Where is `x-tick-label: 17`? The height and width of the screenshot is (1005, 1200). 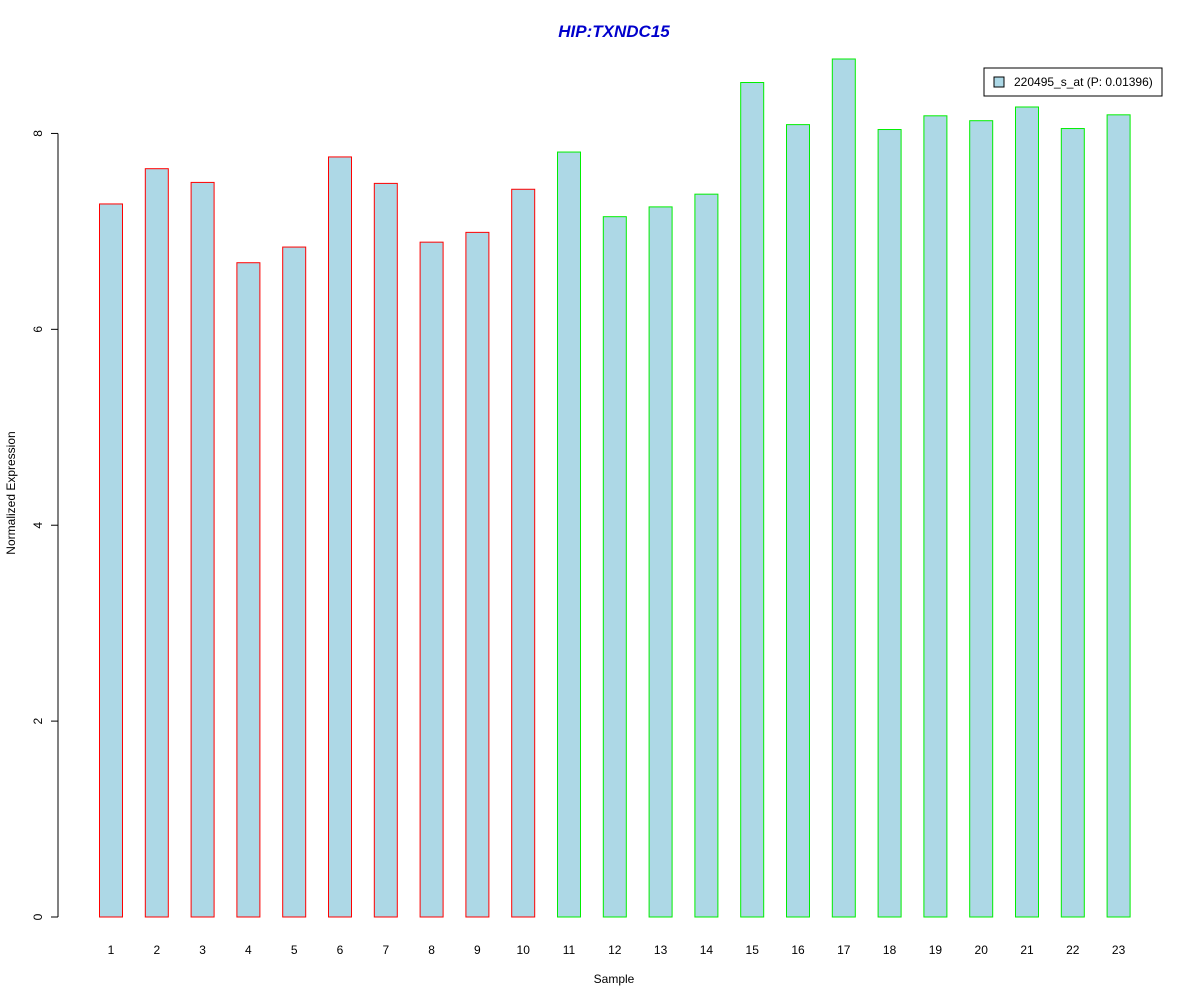
x-tick-label: 17 is located at coordinates (844, 950).